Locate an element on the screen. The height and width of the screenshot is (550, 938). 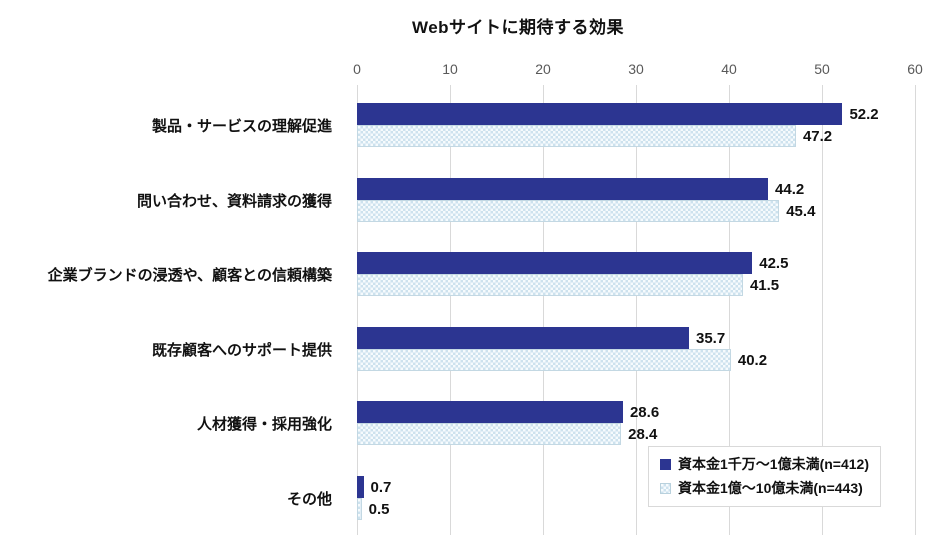
category-label: 人材獲得・採用強化 is located at coordinates (264, 424).